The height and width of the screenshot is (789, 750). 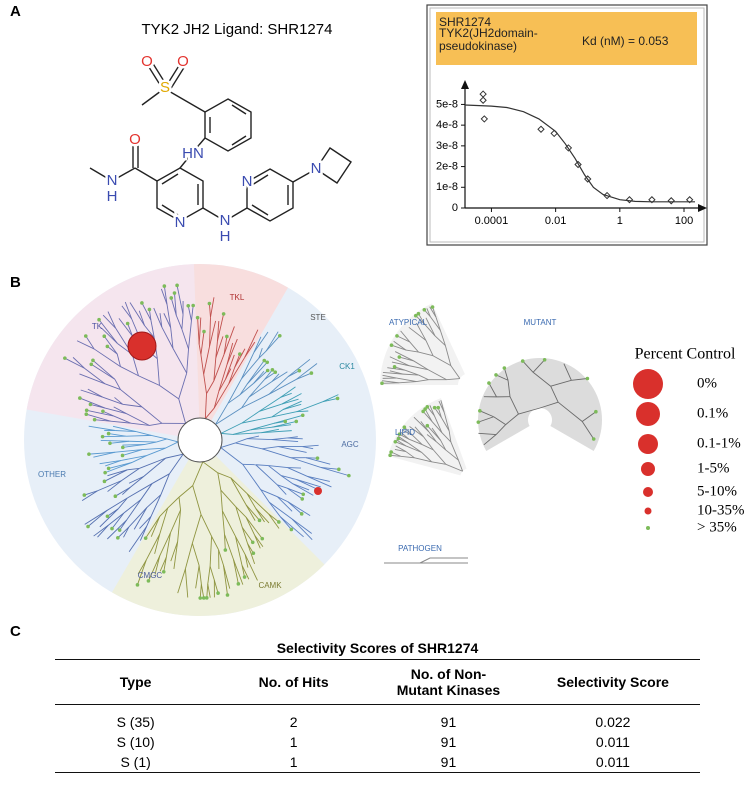 I want to click on tree-background, so click(x=422, y=344).